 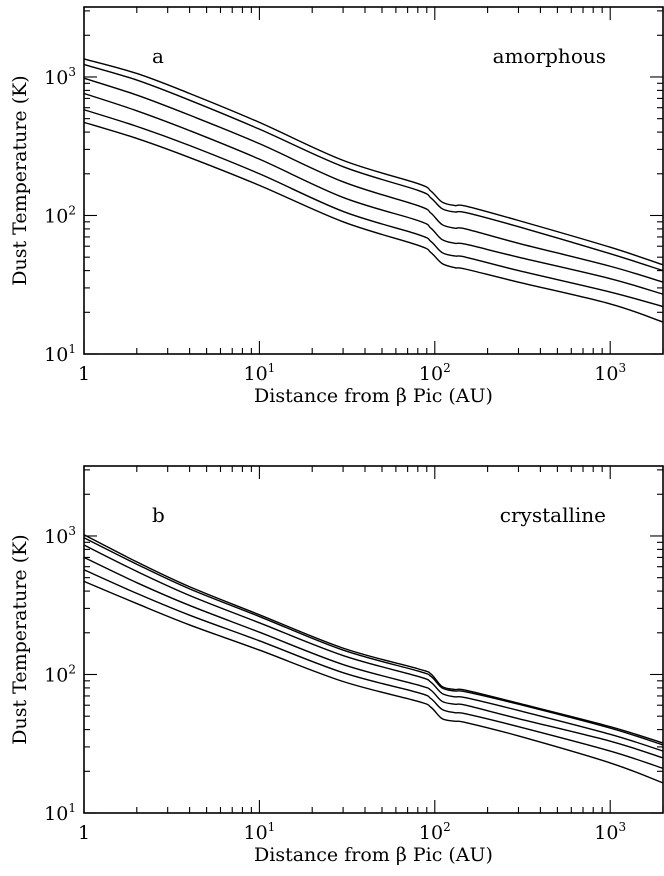 I want to click on material-annotation: crystalline, so click(x=553, y=515).